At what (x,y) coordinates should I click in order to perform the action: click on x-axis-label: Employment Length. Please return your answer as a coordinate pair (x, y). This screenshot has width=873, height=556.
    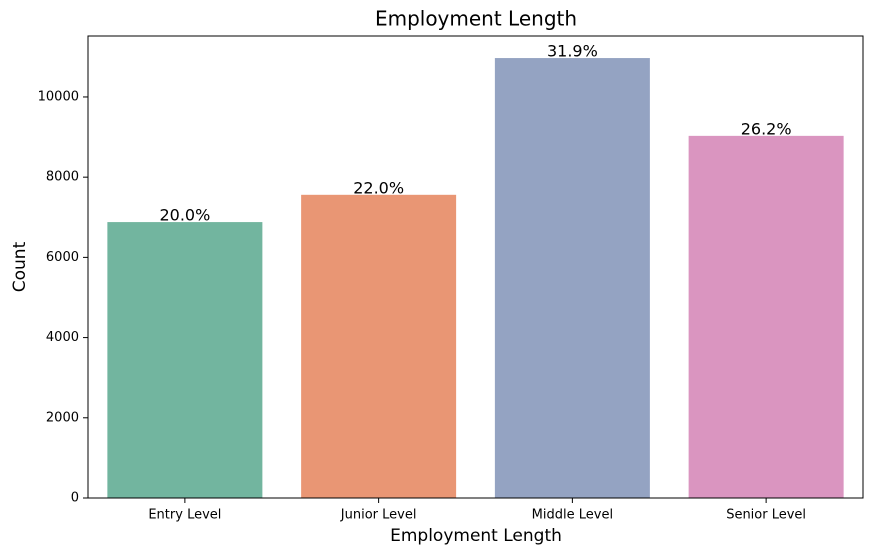
    Looking at the image, I should click on (476, 536).